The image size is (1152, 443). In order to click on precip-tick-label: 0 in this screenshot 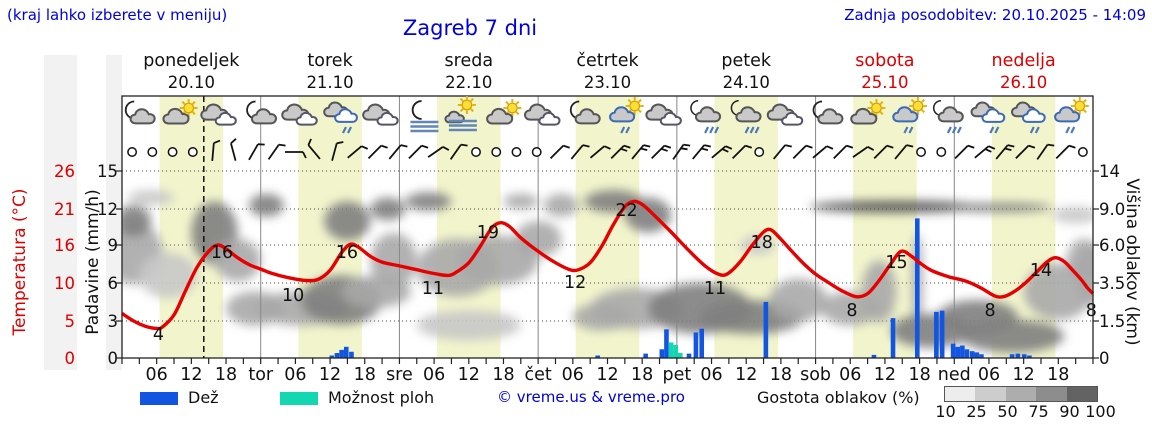, I will do `click(113, 358)`.